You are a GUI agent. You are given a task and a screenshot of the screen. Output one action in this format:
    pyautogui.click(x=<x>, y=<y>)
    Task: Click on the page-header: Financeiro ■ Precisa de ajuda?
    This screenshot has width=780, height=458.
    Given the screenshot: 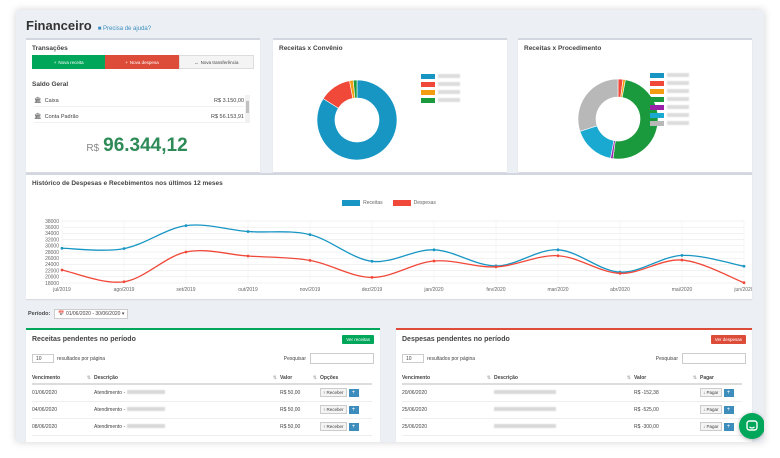 What is the action you would take?
    pyautogui.click(x=88, y=28)
    